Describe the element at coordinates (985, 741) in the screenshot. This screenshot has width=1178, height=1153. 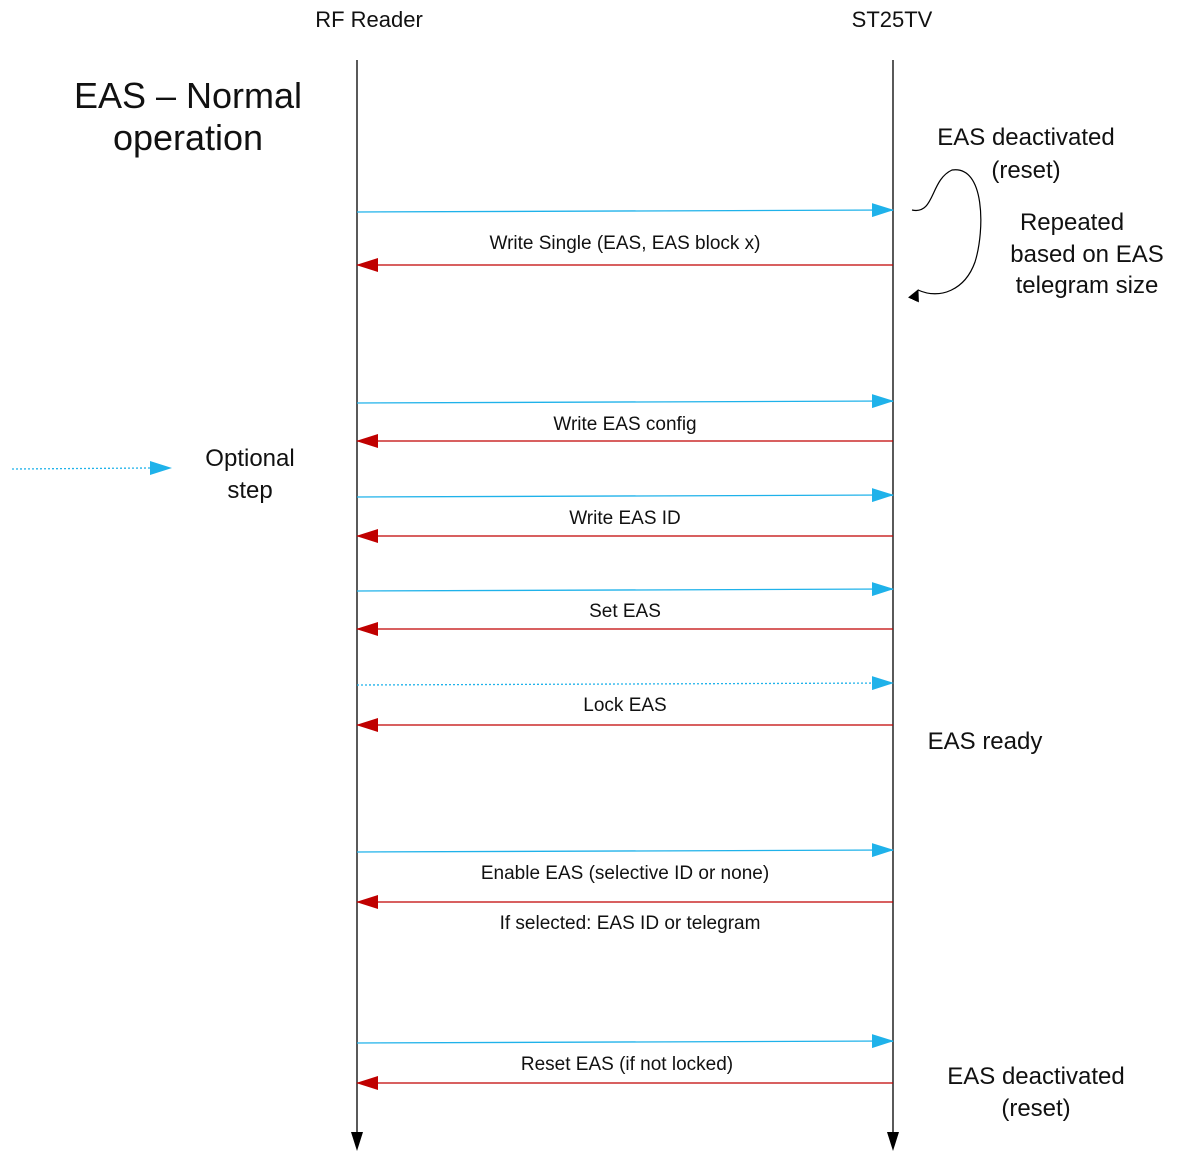
I see `state-ready: EAS ready` at that location.